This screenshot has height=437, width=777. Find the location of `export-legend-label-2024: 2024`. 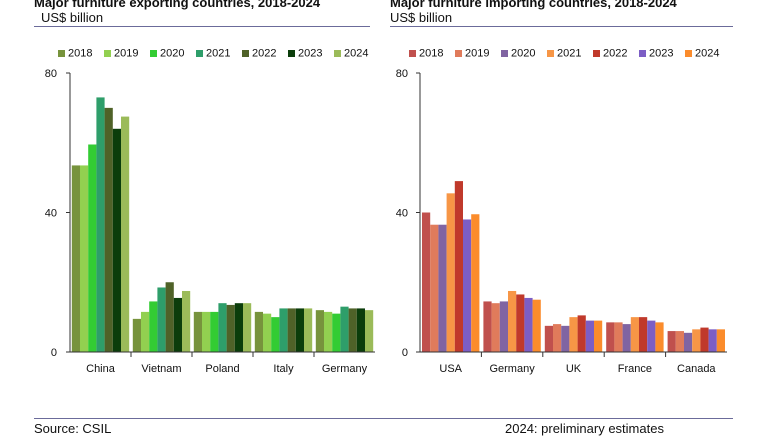

export-legend-label-2024: 2024 is located at coordinates (356, 54).